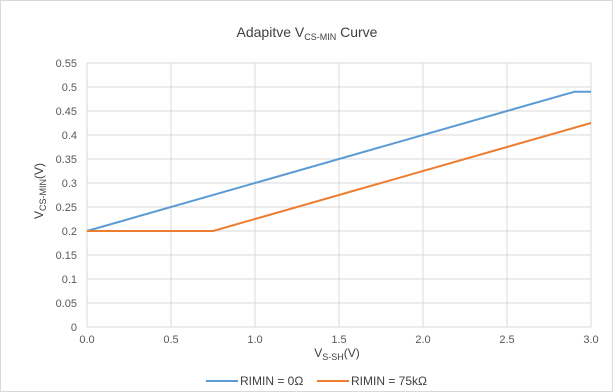 The image size is (613, 392). I want to click on y-tick-label: 0.25, so click(66, 208).